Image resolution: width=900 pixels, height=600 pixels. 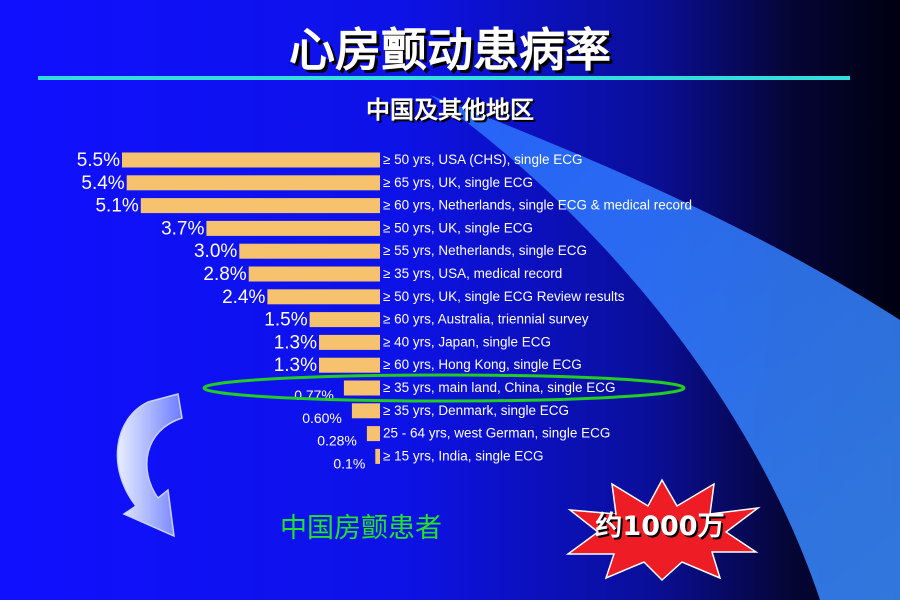 What do you see at coordinates (182, 228) in the screenshot?
I see `bar-value-label-3: 3.7%` at bounding box center [182, 228].